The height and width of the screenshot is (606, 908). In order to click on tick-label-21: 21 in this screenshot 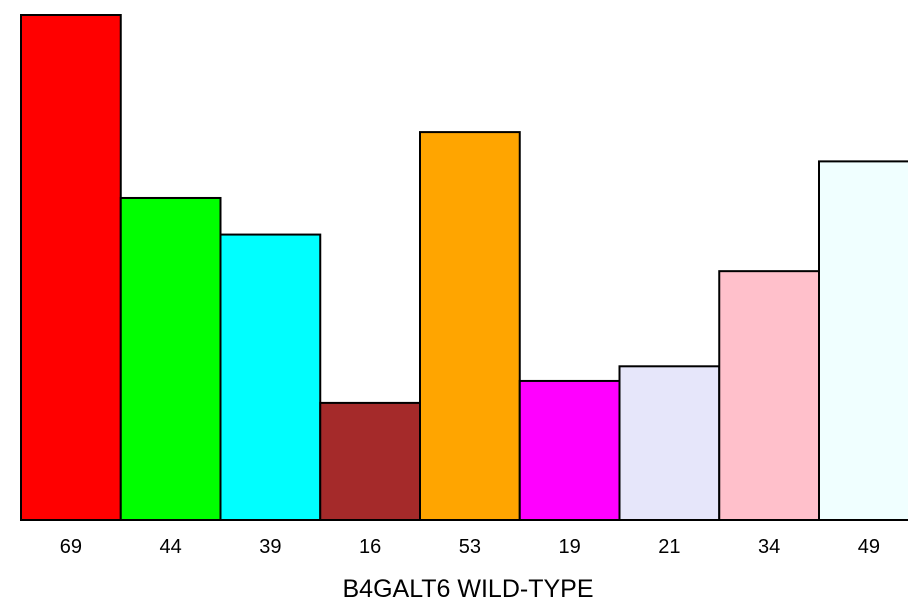, I will do `click(669, 547)`.